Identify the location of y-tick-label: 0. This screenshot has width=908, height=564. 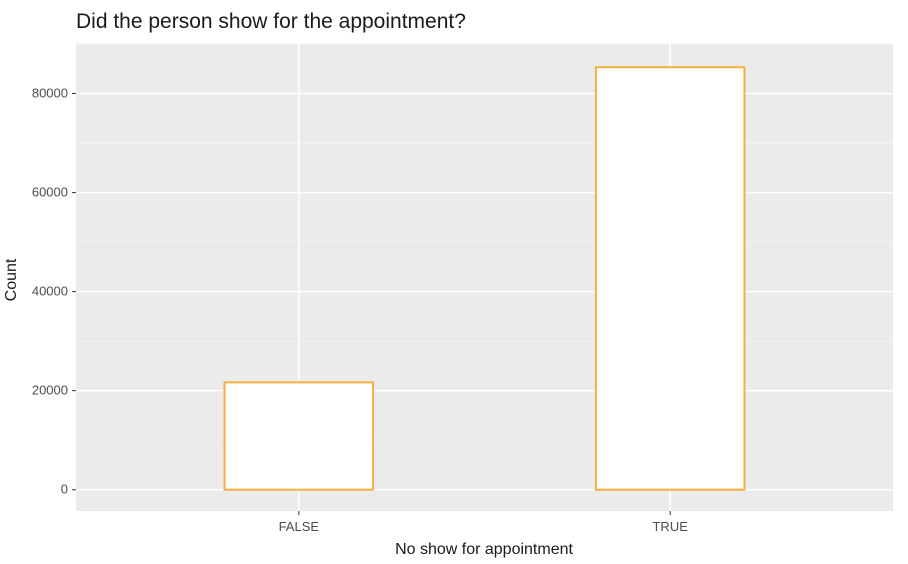
(64, 489).